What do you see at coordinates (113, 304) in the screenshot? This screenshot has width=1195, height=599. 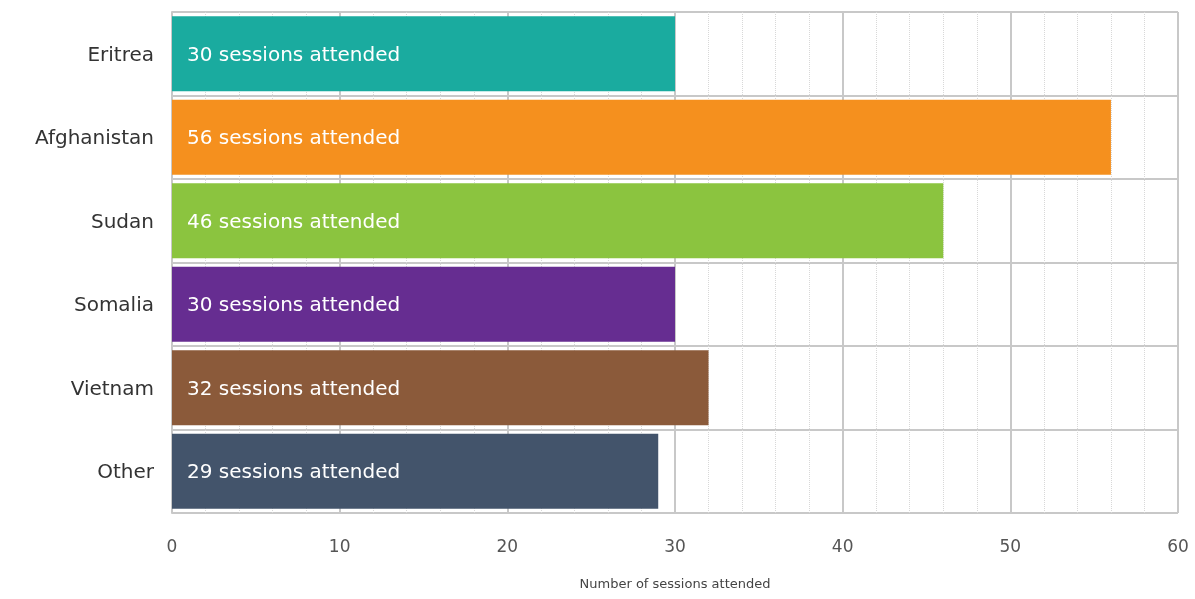 I see `y-tick-label: Somalia` at bounding box center [113, 304].